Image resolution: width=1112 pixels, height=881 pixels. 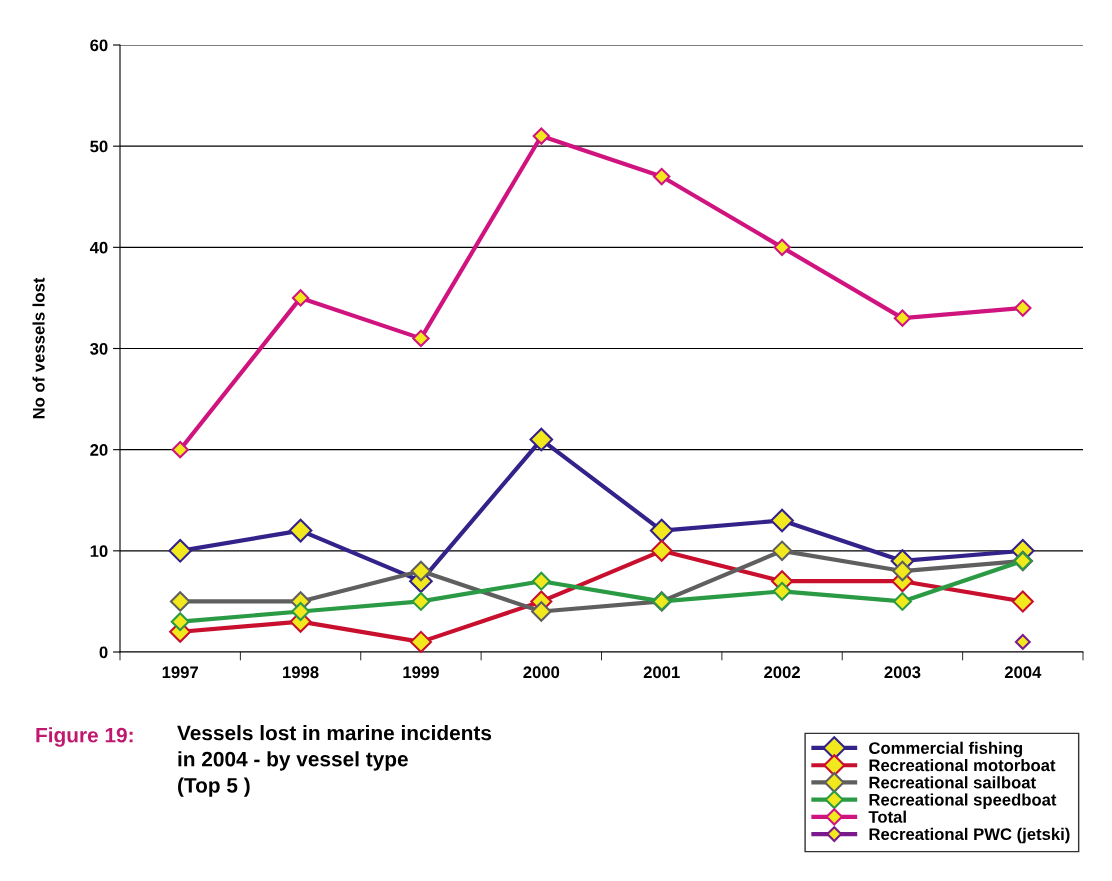 What do you see at coordinates (301, 672) in the screenshot?
I see `x-tick-label: 1998` at bounding box center [301, 672].